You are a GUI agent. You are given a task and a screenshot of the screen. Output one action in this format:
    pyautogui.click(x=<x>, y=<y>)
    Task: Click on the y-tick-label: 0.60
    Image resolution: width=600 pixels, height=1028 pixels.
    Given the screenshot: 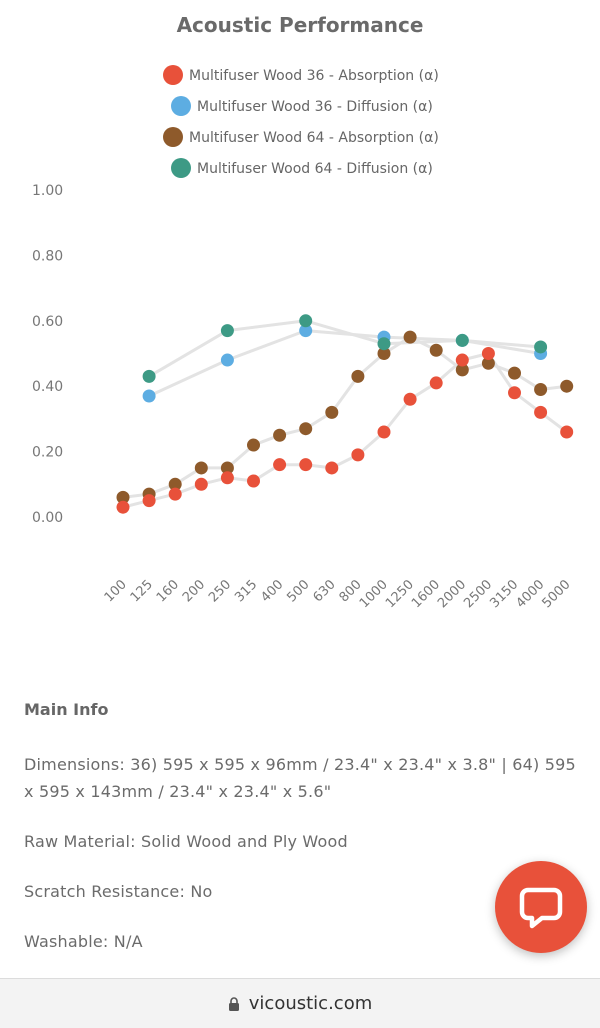 What is the action you would take?
    pyautogui.click(x=47, y=322)
    